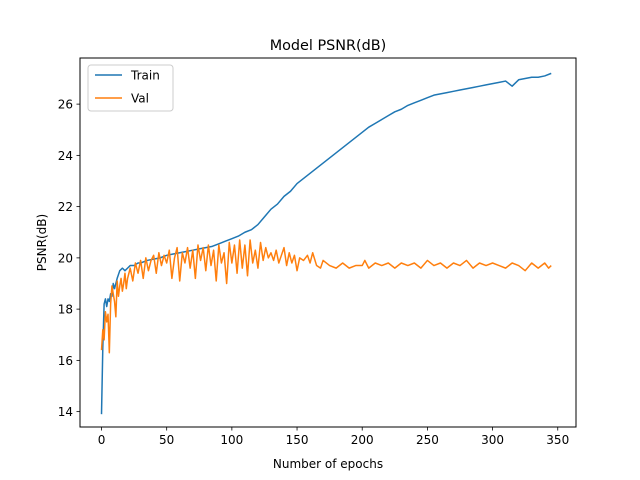 The width and height of the screenshot is (640, 480). What do you see at coordinates (427, 440) in the screenshot?
I see `x-tick-label: 250` at bounding box center [427, 440].